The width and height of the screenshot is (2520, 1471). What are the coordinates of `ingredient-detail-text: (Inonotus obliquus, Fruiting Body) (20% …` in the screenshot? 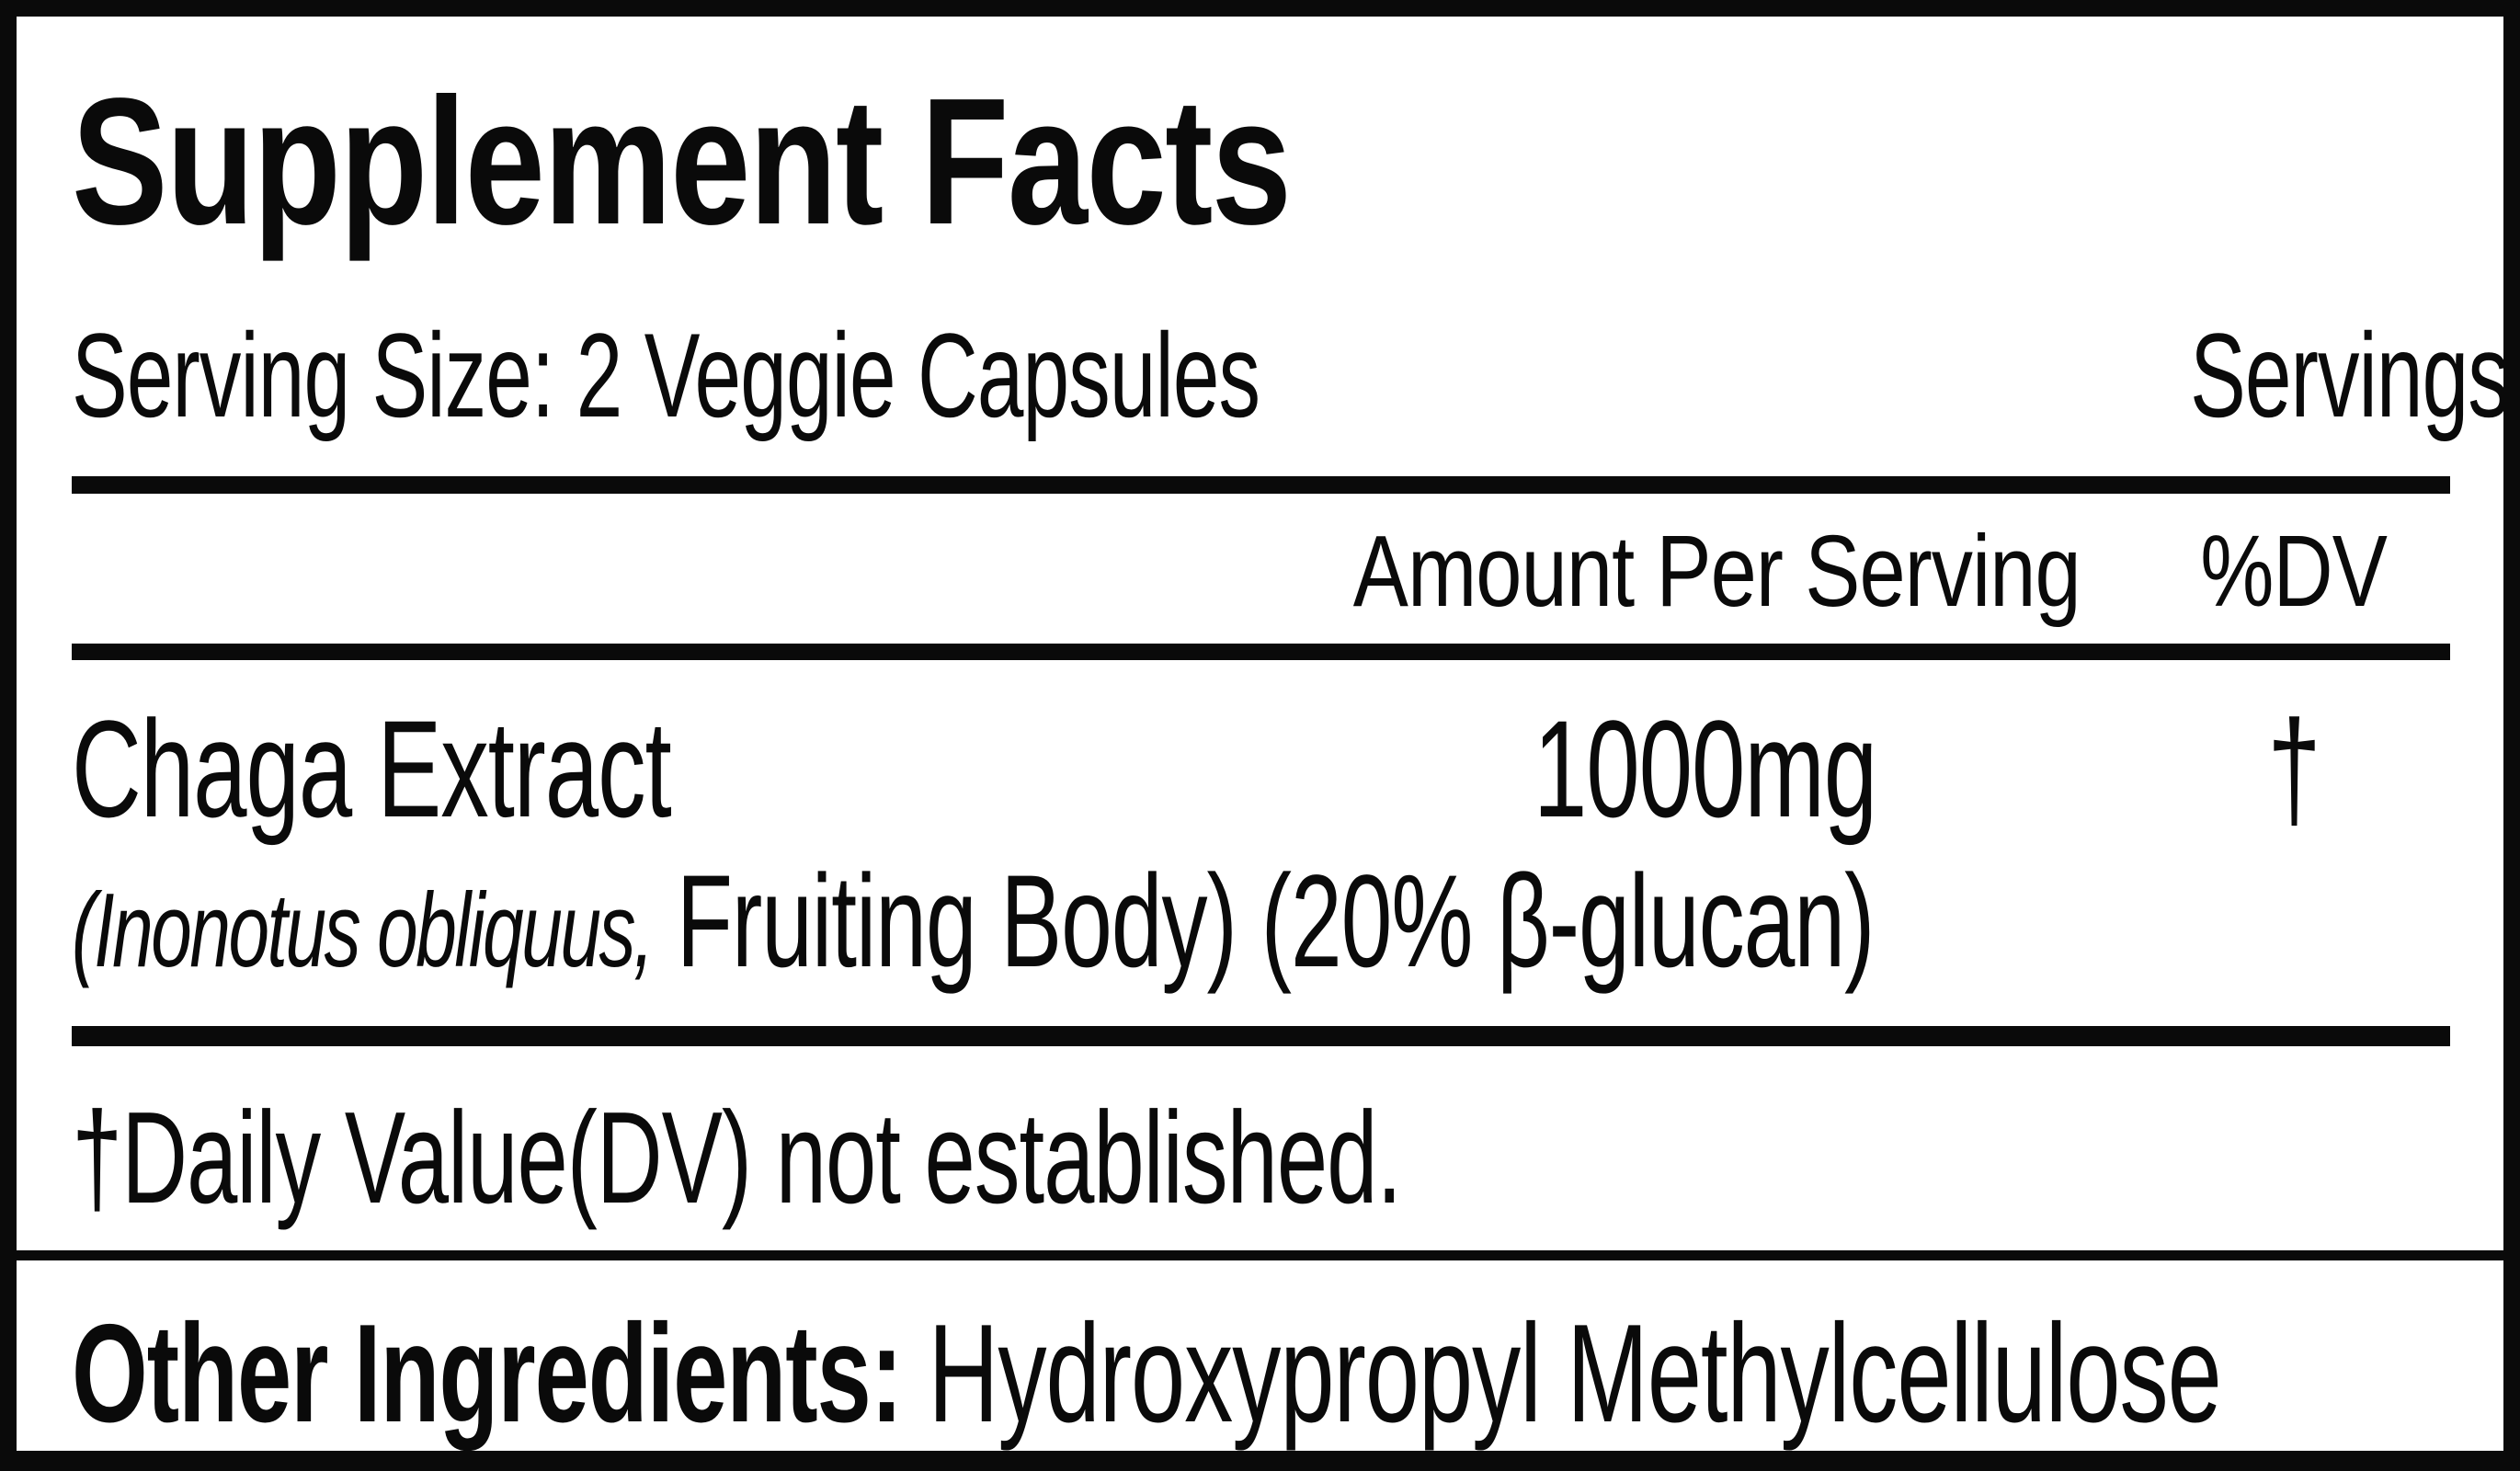 It's located at (974, 922).